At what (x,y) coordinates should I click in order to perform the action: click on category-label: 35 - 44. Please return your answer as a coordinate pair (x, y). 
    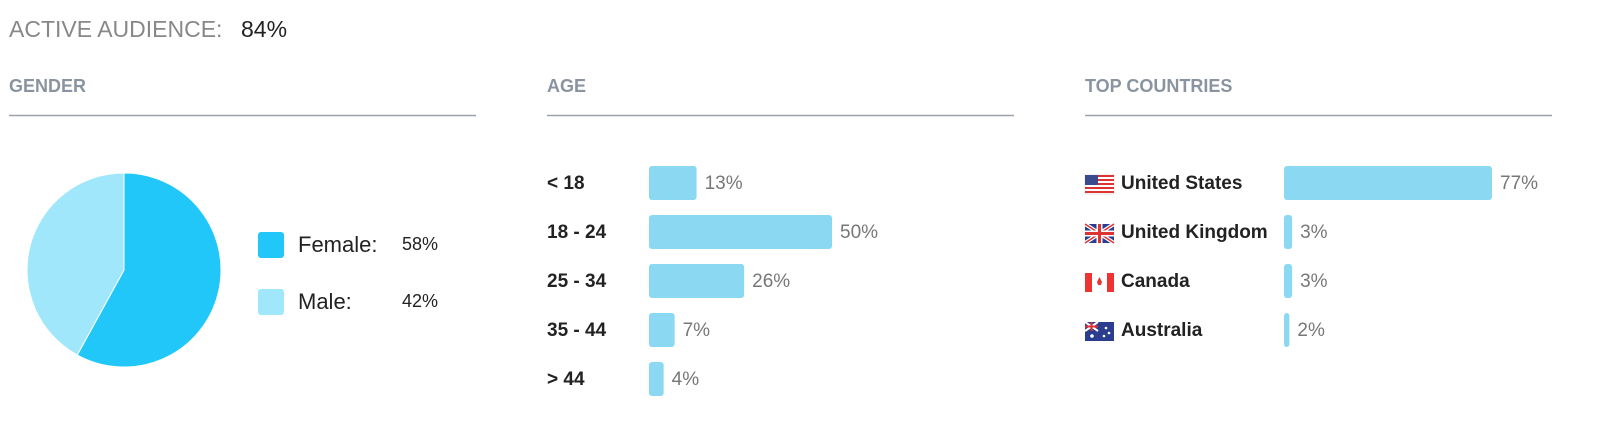
    Looking at the image, I should click on (577, 330).